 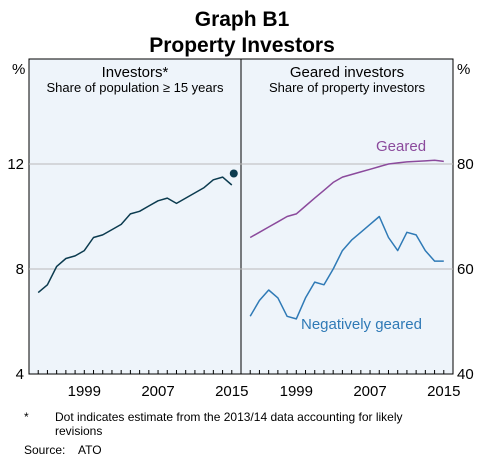 What do you see at coordinates (361, 324) in the screenshot?
I see `series-label: Negatively geared` at bounding box center [361, 324].